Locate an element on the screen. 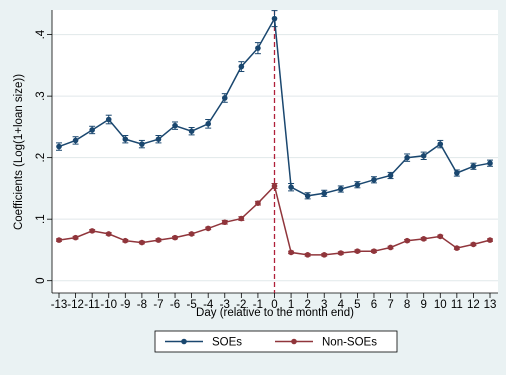  x-tick-label: 0 is located at coordinates (274, 305).